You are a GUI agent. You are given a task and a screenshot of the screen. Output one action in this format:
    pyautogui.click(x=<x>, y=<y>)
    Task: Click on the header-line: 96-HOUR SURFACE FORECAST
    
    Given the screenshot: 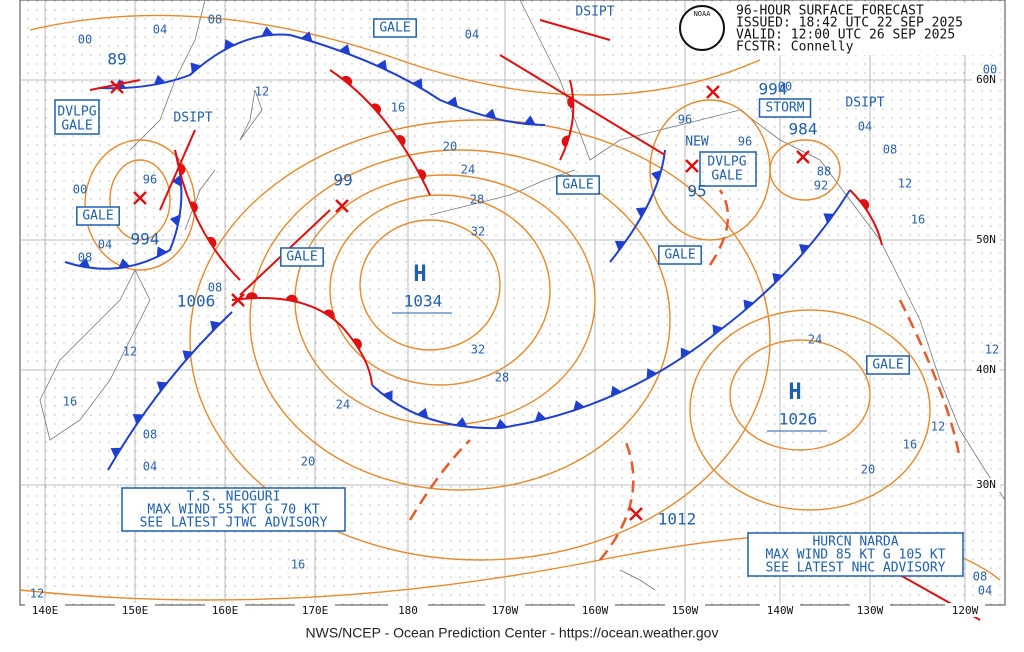 What is the action you would take?
    pyautogui.click(x=830, y=11)
    